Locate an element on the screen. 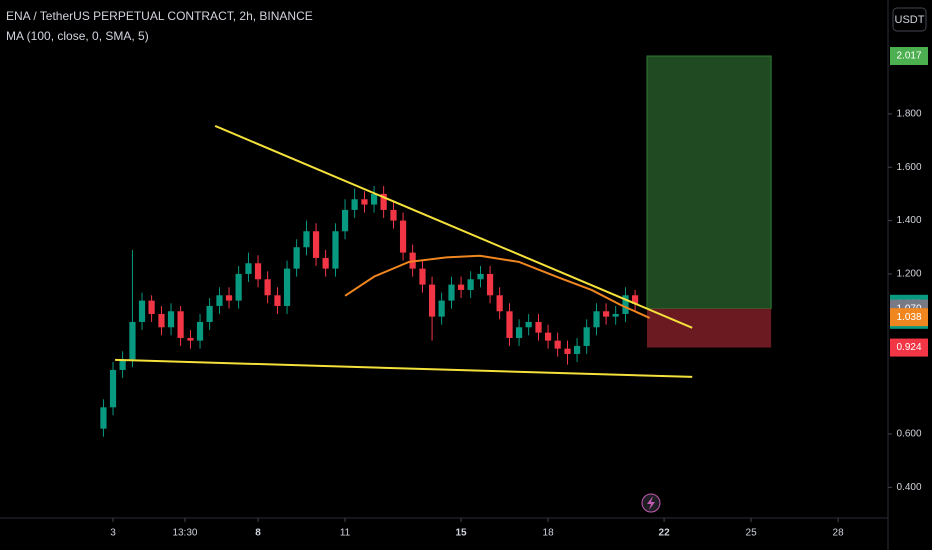 The width and height of the screenshot is (932, 550). x-tick-label: 8 is located at coordinates (258, 533).